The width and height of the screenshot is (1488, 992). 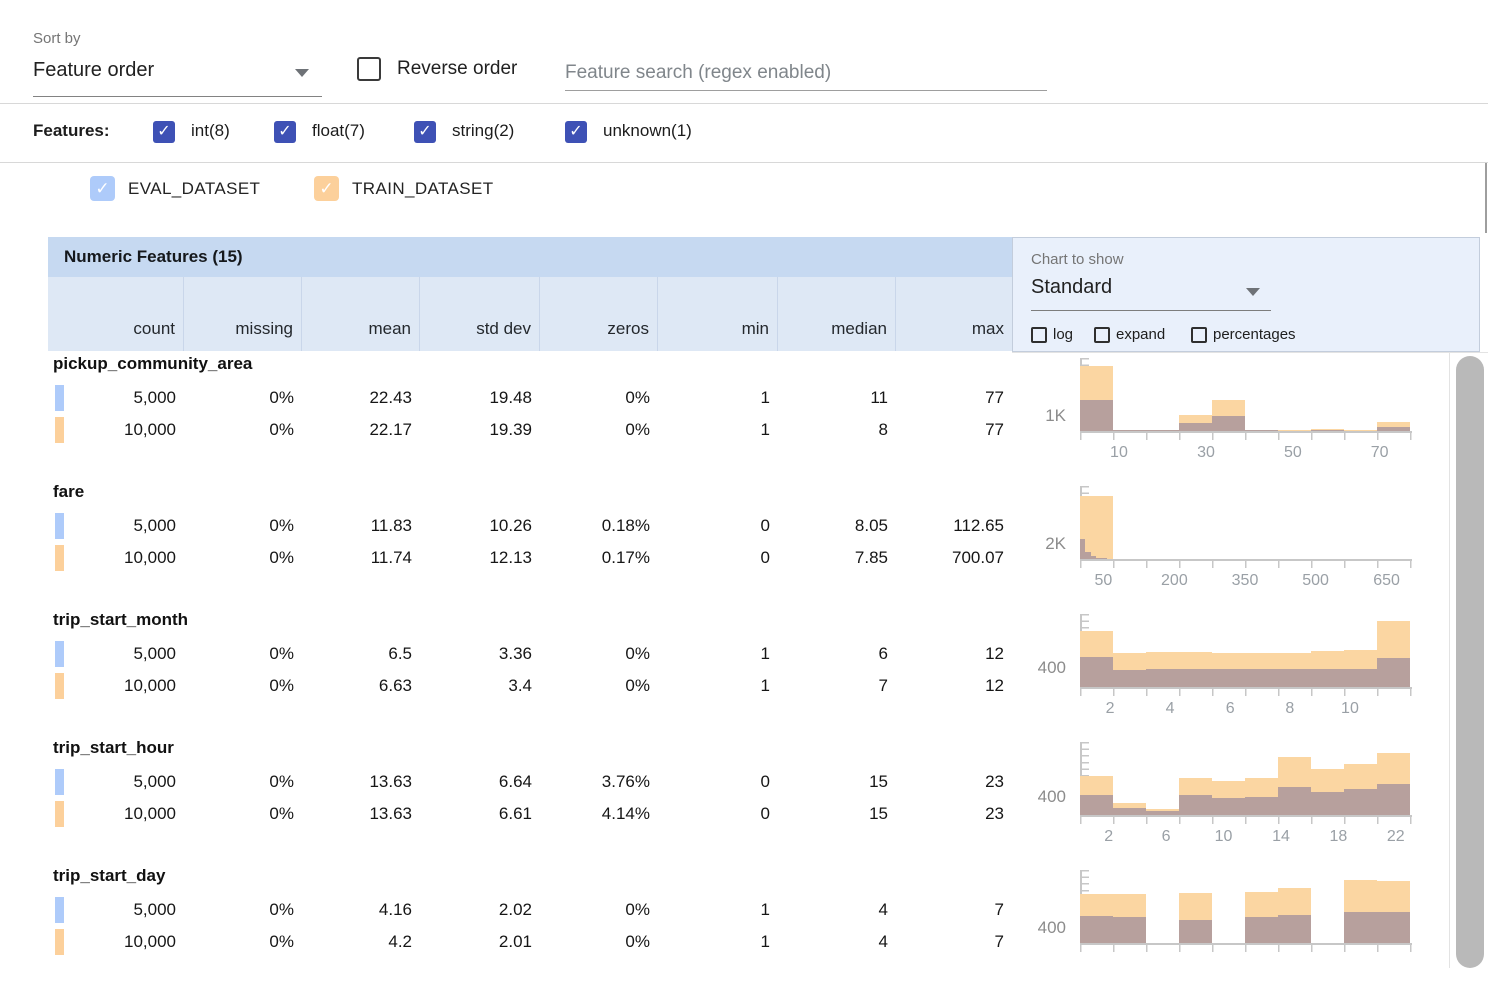 I want to click on x-tick-label: 350, so click(x=1245, y=581).